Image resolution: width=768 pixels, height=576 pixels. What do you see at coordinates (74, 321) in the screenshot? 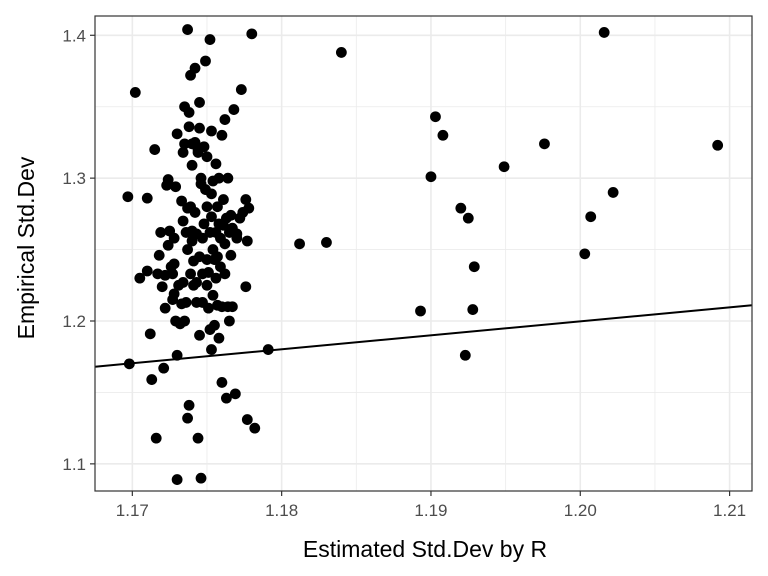
I see `y-tick-label: 1.2` at bounding box center [74, 321].